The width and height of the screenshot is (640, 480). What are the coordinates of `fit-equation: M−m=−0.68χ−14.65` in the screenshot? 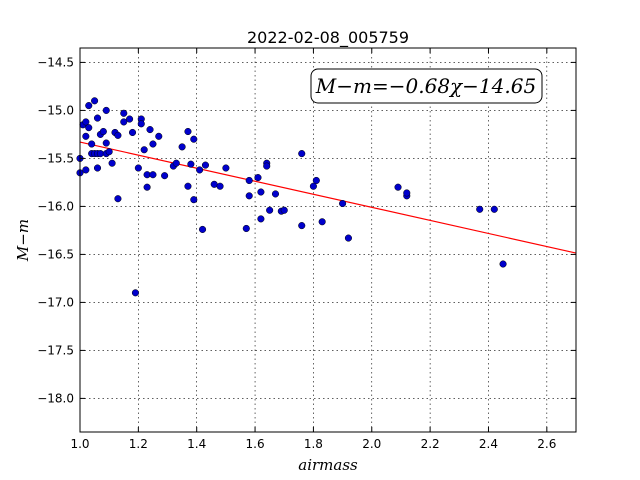 It's located at (425, 86).